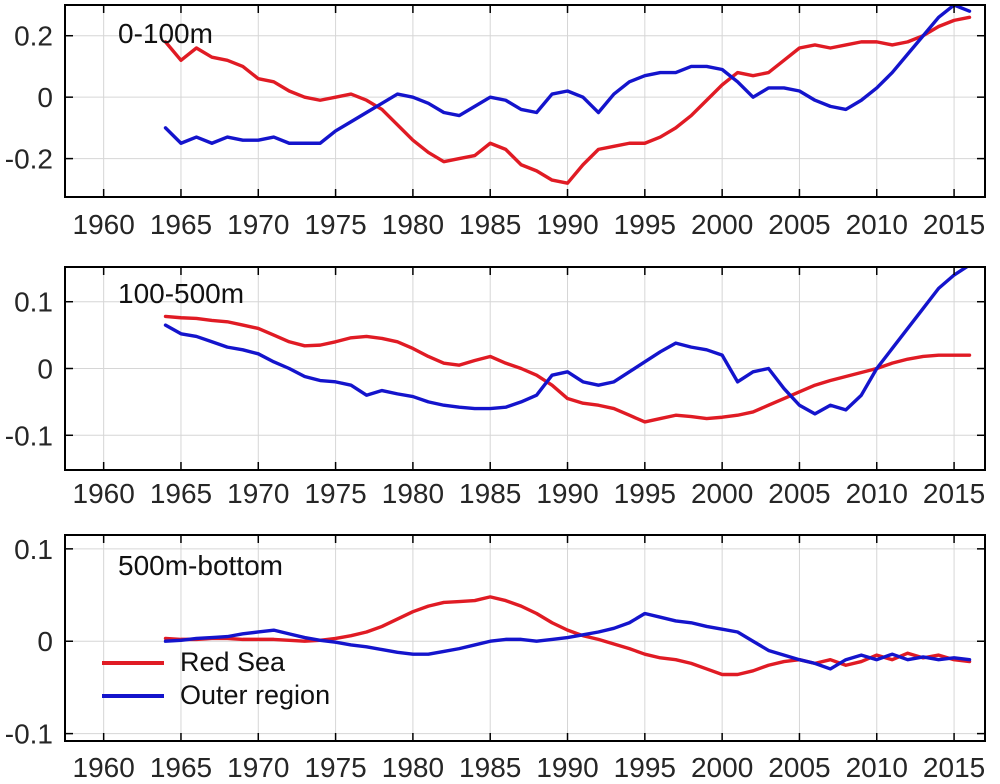 This screenshot has height=784, width=1000. I want to click on y-tick-label: 0.2, so click(33, 36).